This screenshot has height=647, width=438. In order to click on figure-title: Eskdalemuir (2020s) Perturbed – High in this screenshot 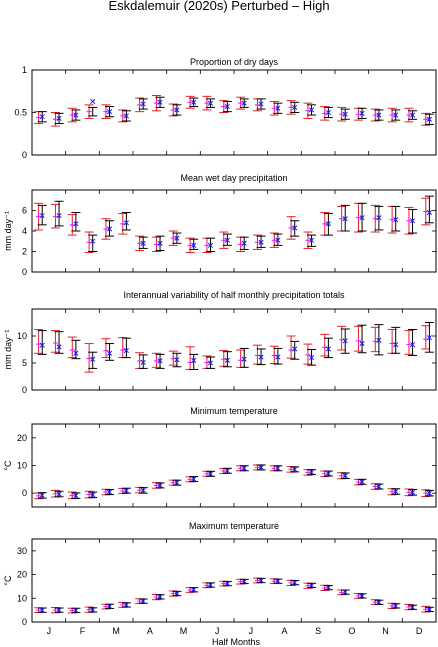, I will do `click(218, 6)`.